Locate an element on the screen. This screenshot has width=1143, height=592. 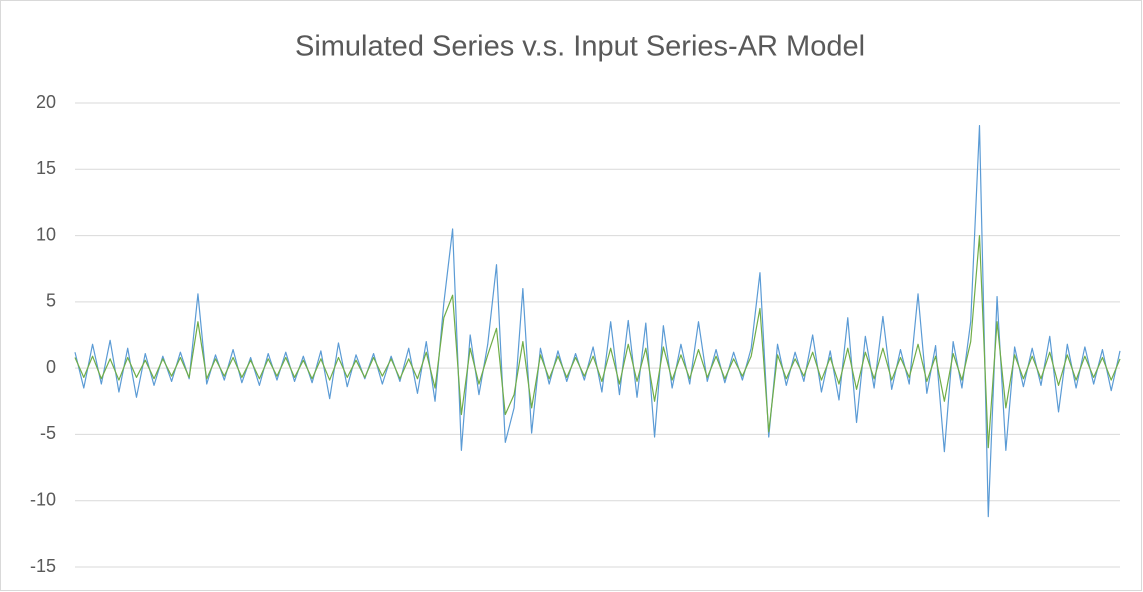
y-tick-label: -15 is located at coordinates (43, 566).